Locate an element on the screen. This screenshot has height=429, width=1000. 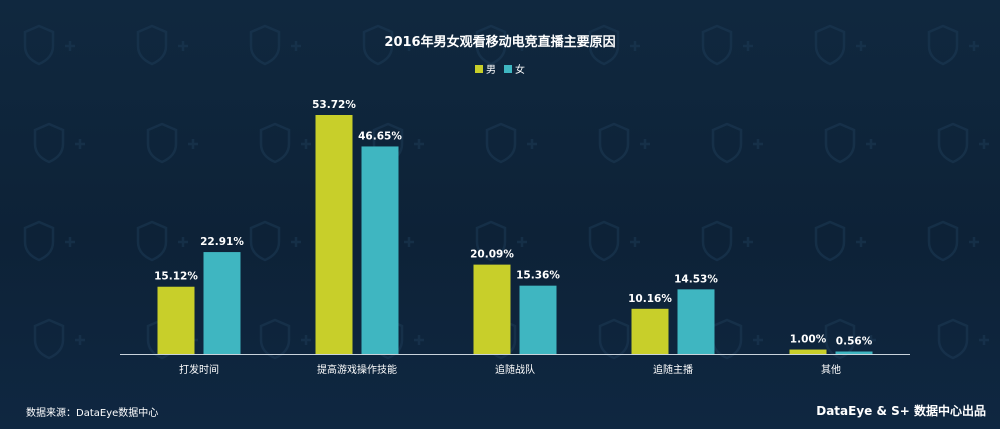
x-tick-label: 提高游戏操作技能 is located at coordinates (357, 369).